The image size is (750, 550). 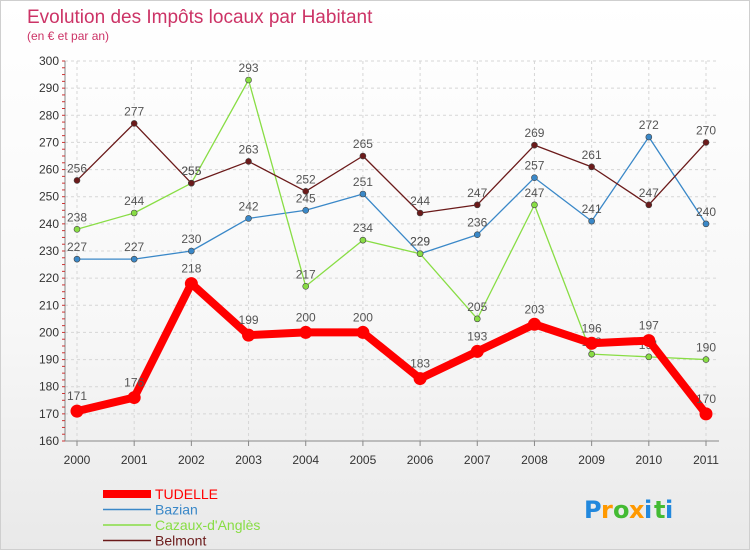 What do you see at coordinates (49, 360) in the screenshot?
I see `y-tick-label: 190` at bounding box center [49, 360].